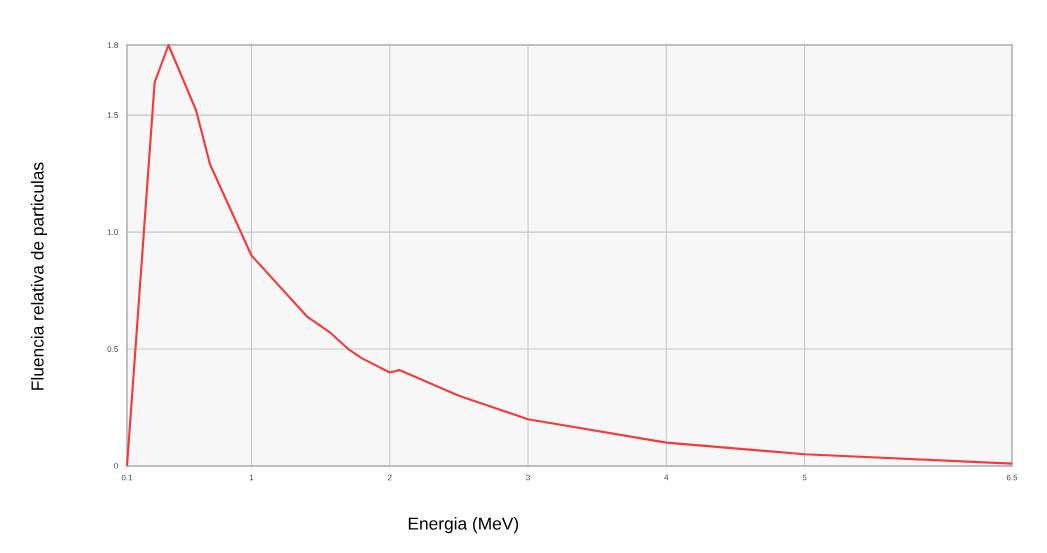 The height and width of the screenshot is (553, 1047). What do you see at coordinates (463, 525) in the screenshot?
I see `x-axis-title: Energia (MeV)` at bounding box center [463, 525].